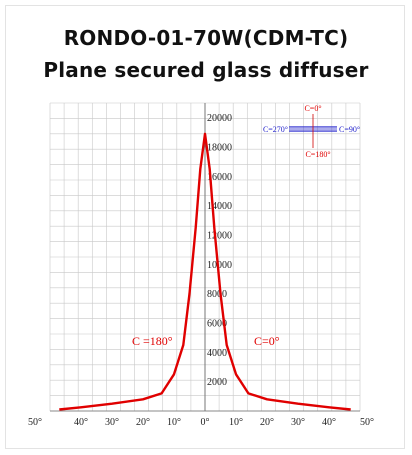 Image resolution: width=412 pixels, height=455 pixels. Describe the element at coordinates (206, 38) in the screenshot. I see `product-title: RONDO-01-70W(CDM-TC)` at that location.